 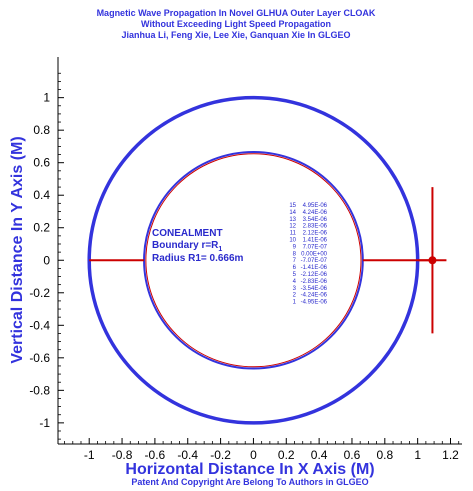 What do you see at coordinates (314, 303) in the screenshot?
I see `legend-value: -4.95E-06` at bounding box center [314, 303].